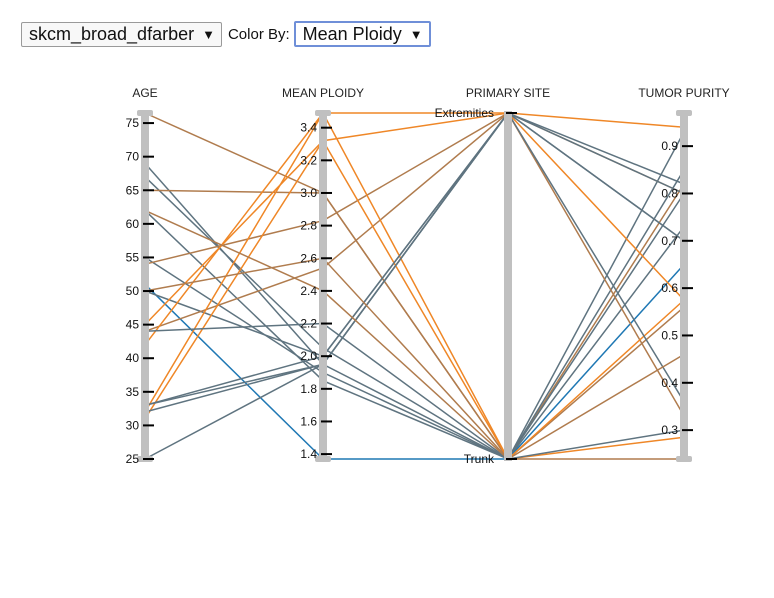 The height and width of the screenshot is (598, 774). What do you see at coordinates (133, 190) in the screenshot?
I see `tick-label: 65` at bounding box center [133, 190].